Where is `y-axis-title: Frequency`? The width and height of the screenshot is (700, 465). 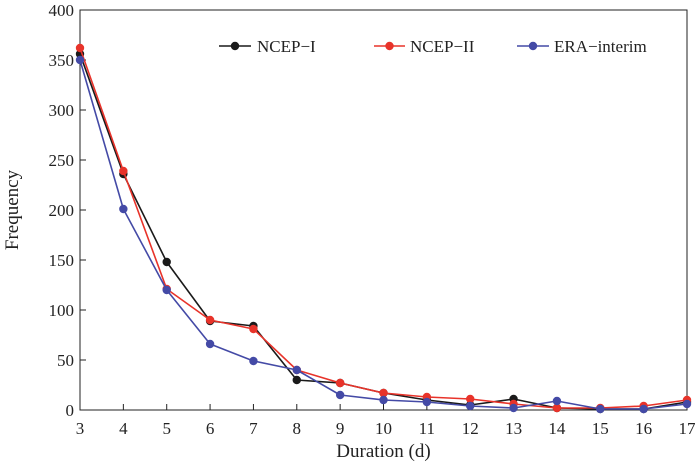
y-axis-title: Frequency is located at coordinates (12, 209).